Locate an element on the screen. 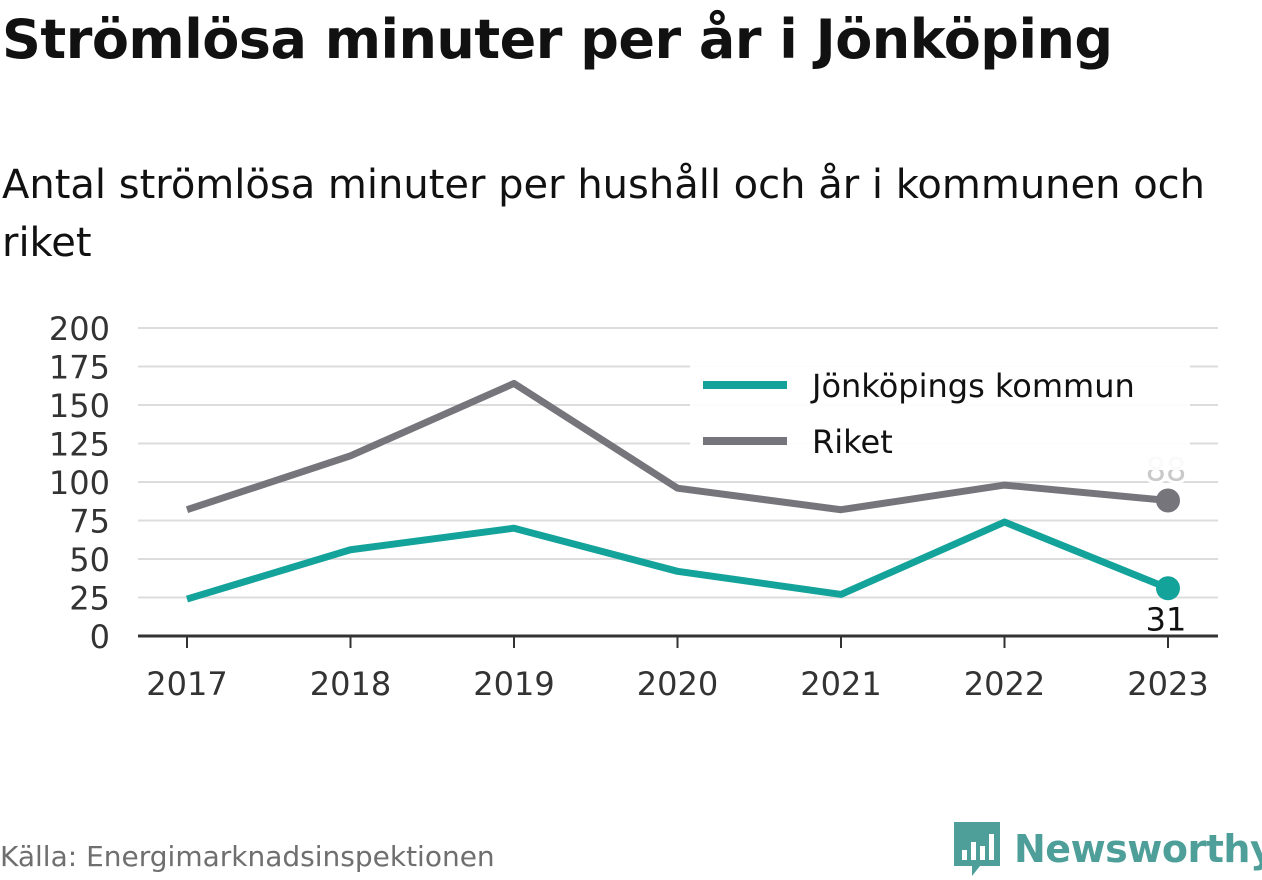 This screenshot has width=1262, height=880. y-tick-label: 50 is located at coordinates (89, 560).